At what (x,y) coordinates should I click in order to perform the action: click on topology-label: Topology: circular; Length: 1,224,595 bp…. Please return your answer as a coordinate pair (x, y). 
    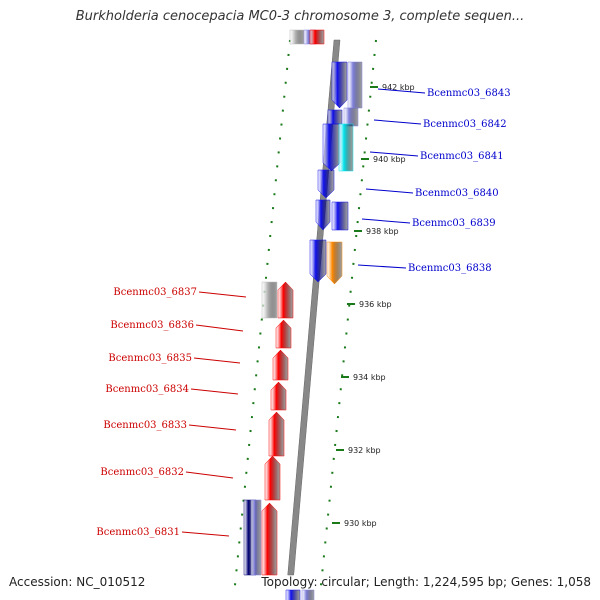
    Looking at the image, I should click on (426, 582).